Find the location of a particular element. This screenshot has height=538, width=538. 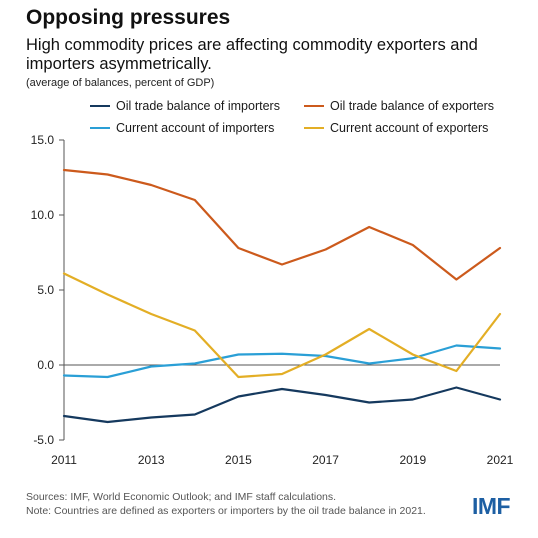

legend-label: Current account of importers is located at coordinates (195, 128).